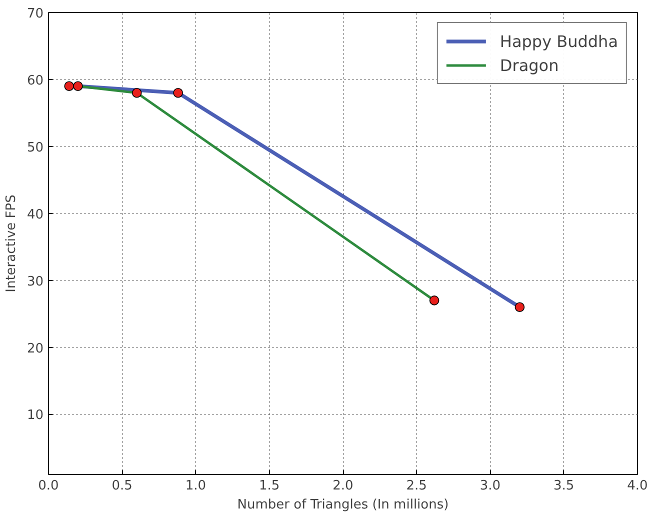 This screenshot has height=519, width=660. Describe the element at coordinates (35, 214) in the screenshot. I see `y-tick-label: 40` at that location.